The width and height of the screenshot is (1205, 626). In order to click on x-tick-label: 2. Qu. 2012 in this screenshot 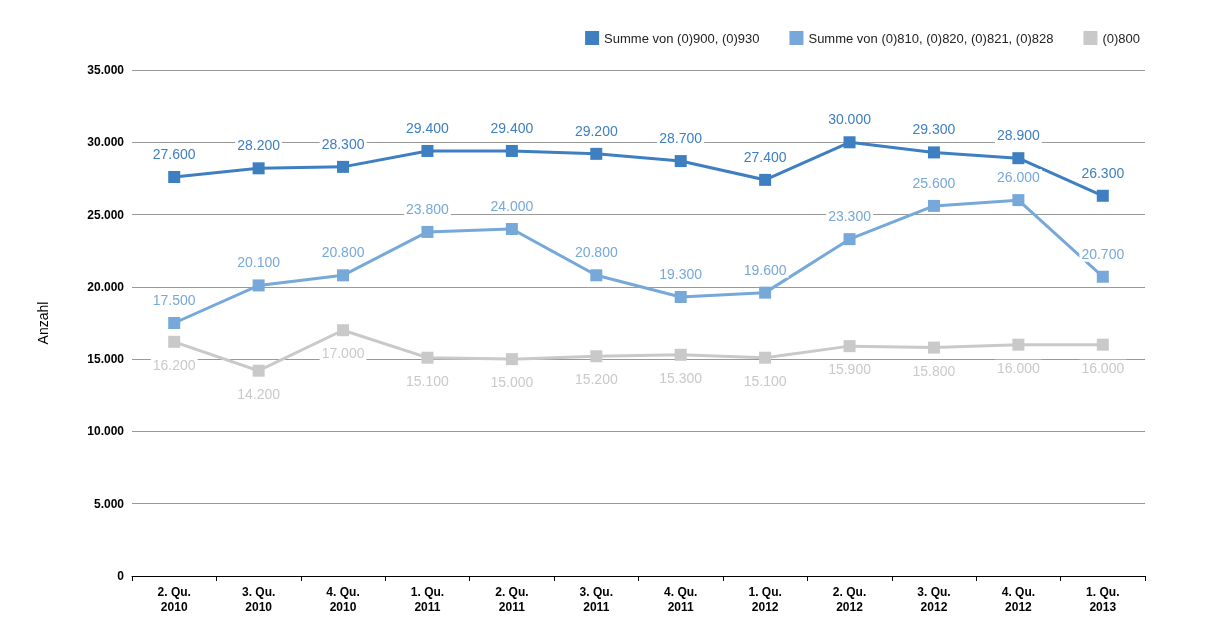, I will do `click(849, 599)`.